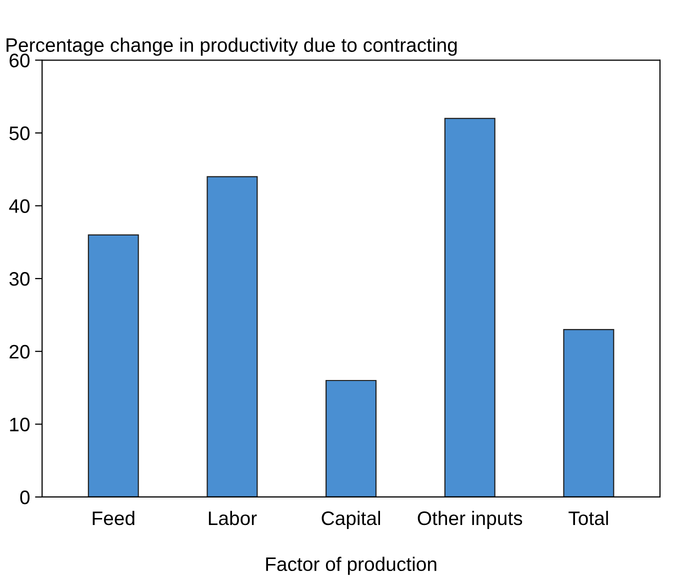 The width and height of the screenshot is (679, 584). Describe the element at coordinates (231, 47) in the screenshot. I see `y-axis-title: Percentage change in productivity due to contracting` at that location.